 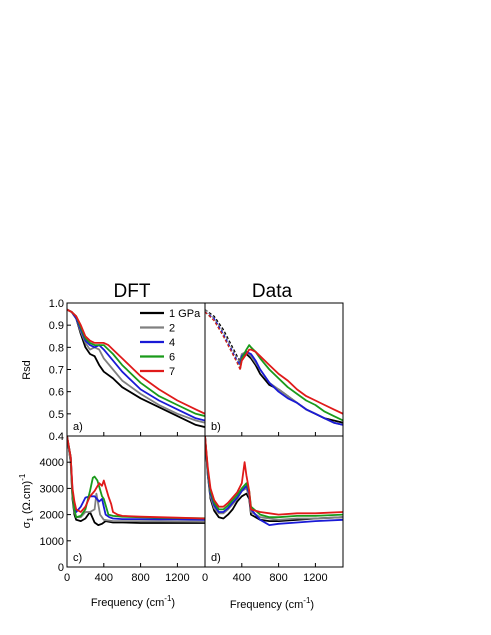 I want to click on y-tick-label: 2000, so click(x=52, y=516).